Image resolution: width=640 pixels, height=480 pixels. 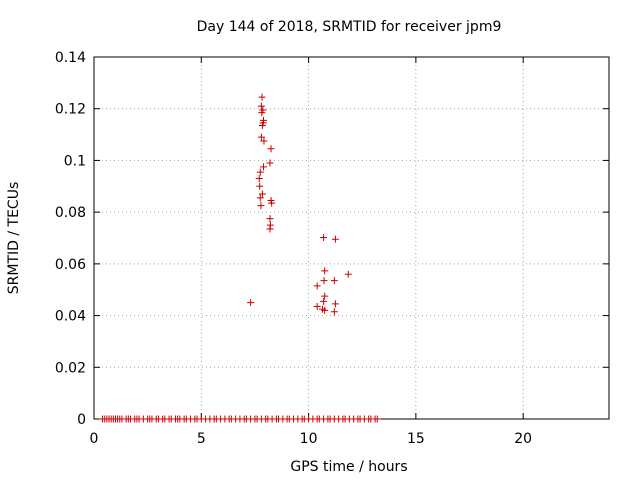 What do you see at coordinates (70, 317) in the screenshot?
I see `y-tick-label: 0.04` at bounding box center [70, 317].